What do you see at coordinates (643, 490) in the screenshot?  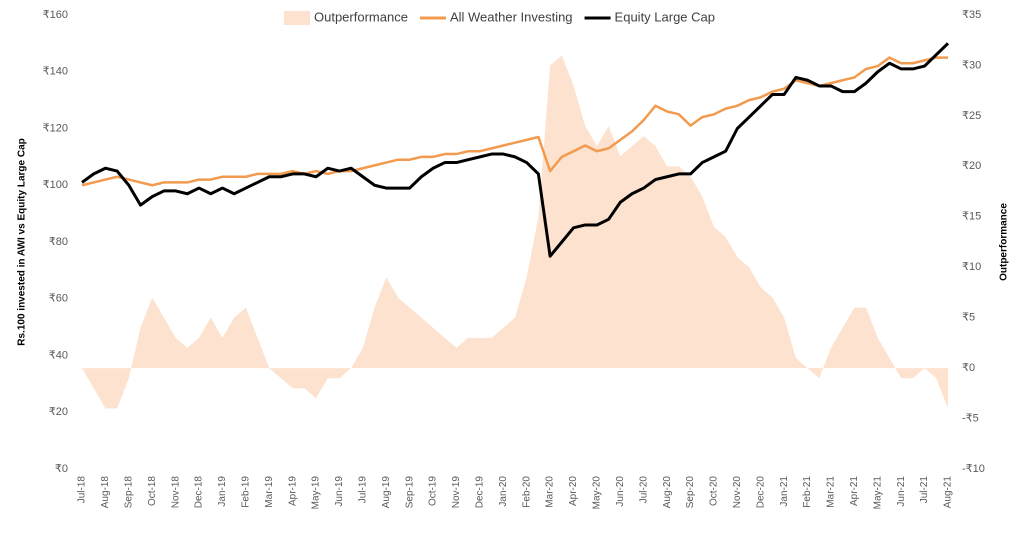 I see `x-tick-label: Jul-20` at bounding box center [643, 490].